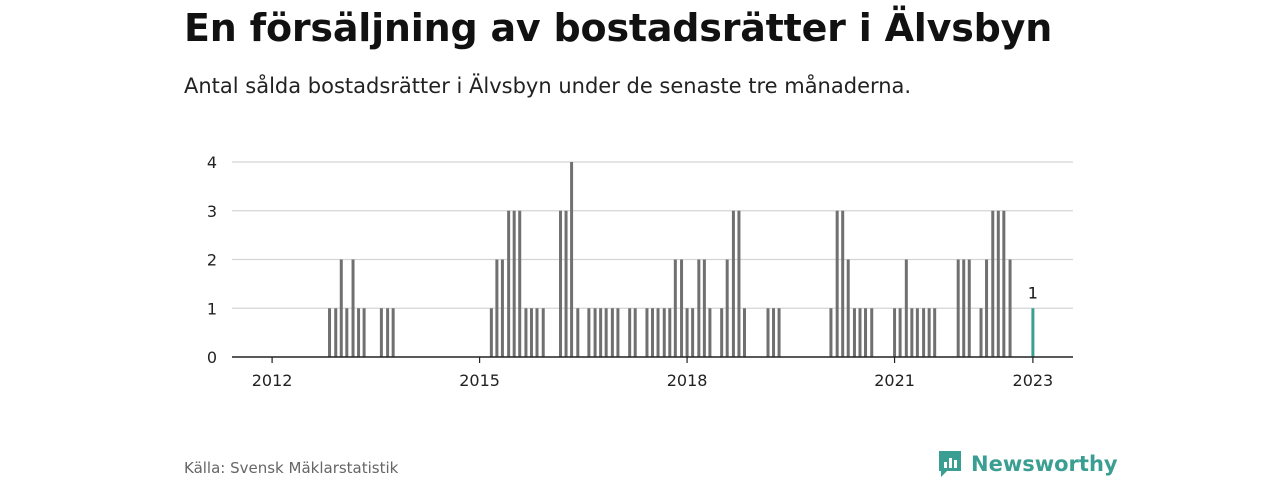 This screenshot has width=1280, height=480. I want to click on brand-logo: Newsworthy, so click(1027, 464).